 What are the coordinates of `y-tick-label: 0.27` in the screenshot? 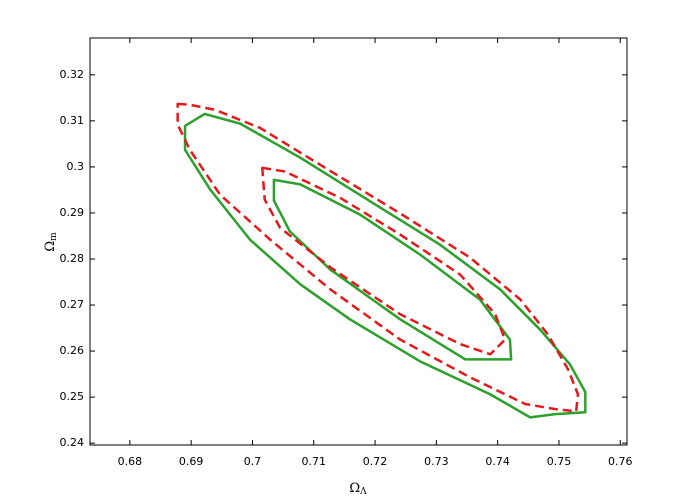 It's located at (72, 304).